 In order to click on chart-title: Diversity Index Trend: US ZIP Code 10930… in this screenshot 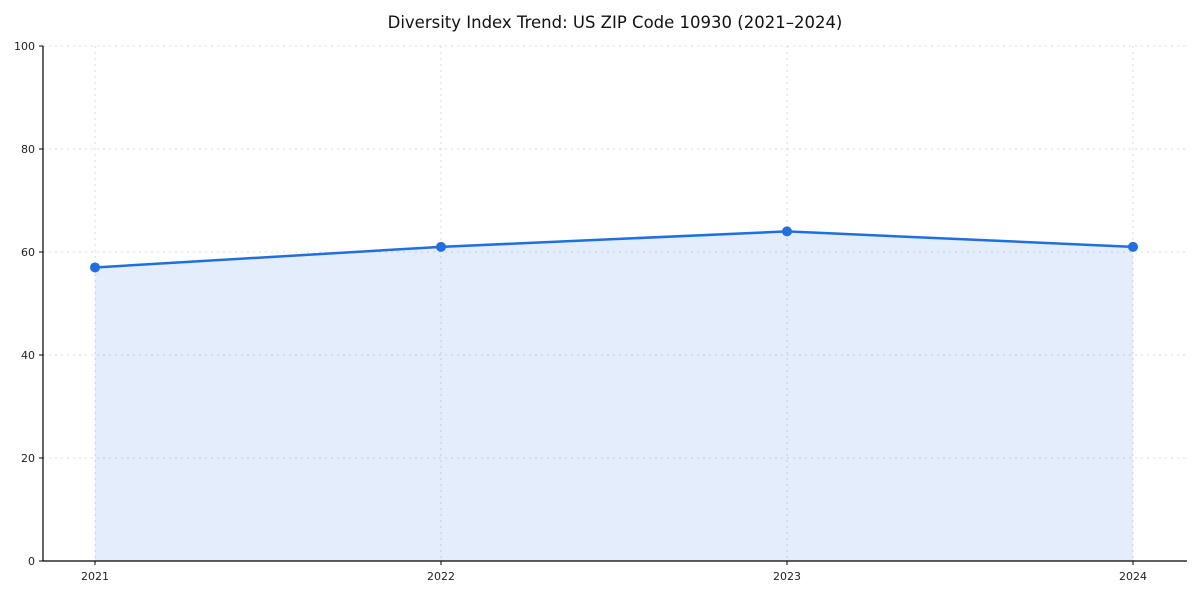, I will do `click(615, 22)`.